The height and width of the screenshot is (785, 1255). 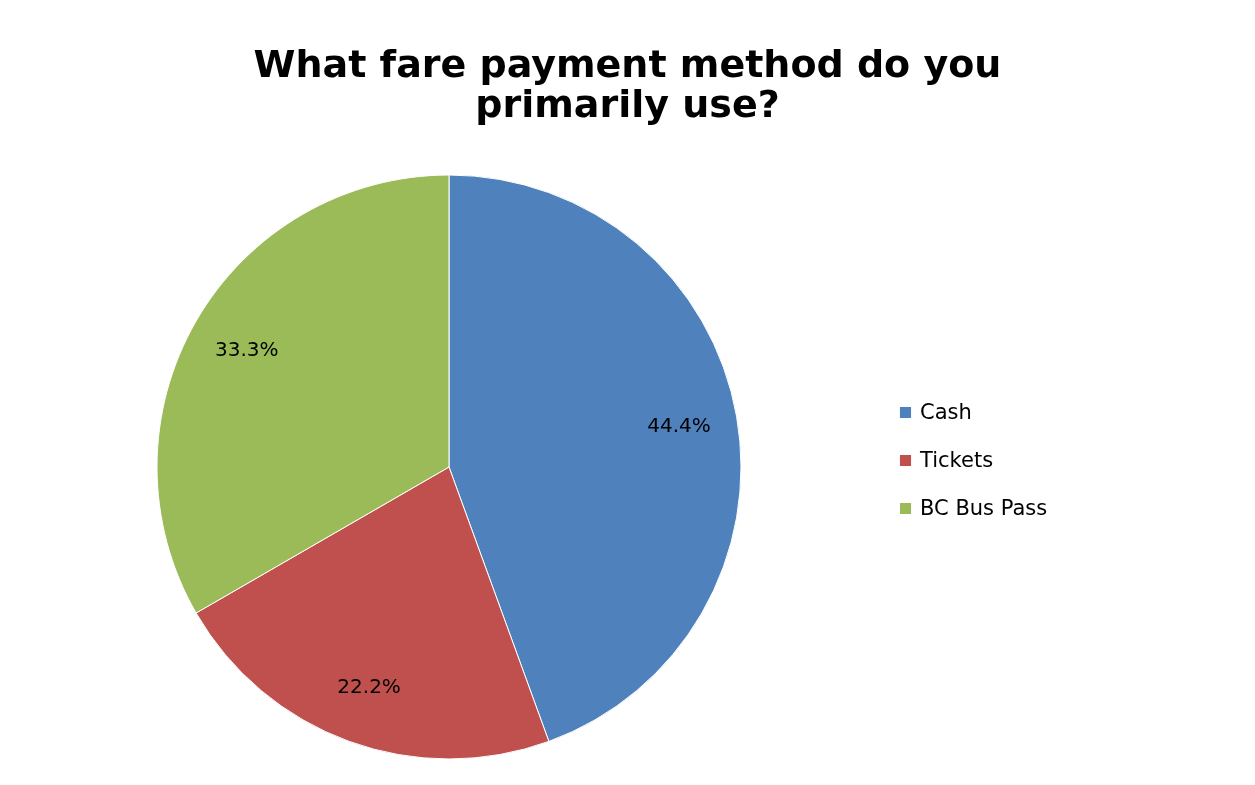 I want to click on data-label: 33.3%, so click(x=246, y=349).